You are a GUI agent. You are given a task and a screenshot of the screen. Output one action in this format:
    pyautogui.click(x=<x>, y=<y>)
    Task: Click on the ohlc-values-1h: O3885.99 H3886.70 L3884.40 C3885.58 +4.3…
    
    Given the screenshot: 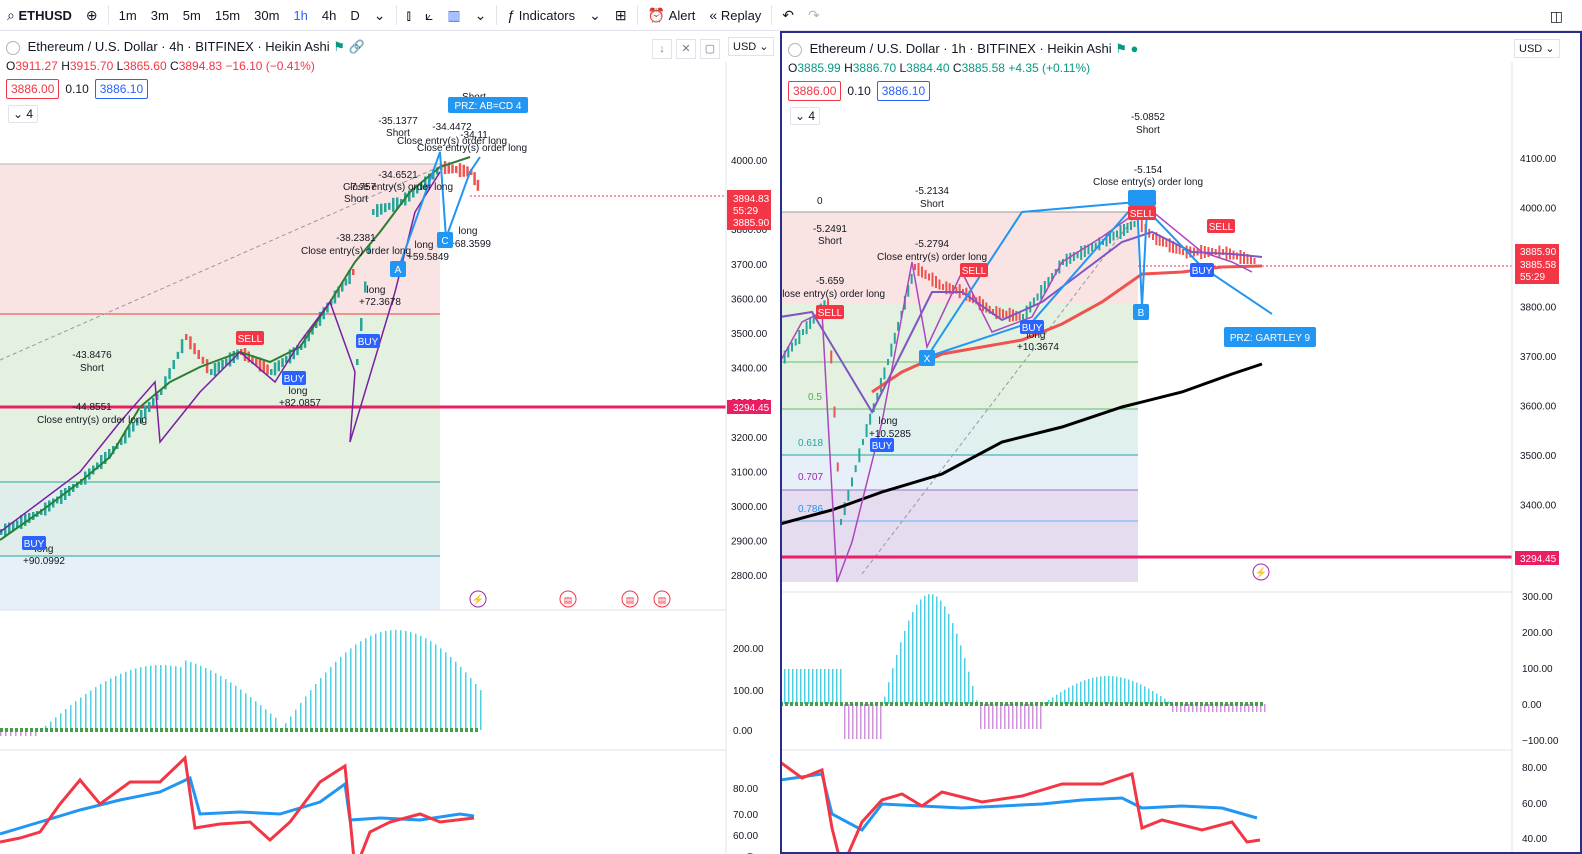 What is the action you would take?
    pyautogui.click(x=939, y=68)
    